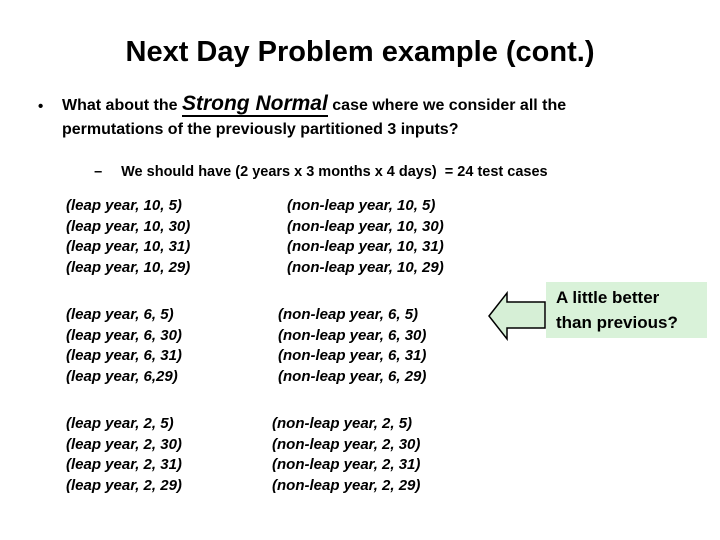 The image size is (720, 540). I want to click on test-case: (non-leap year, 10, 5), so click(361, 205).